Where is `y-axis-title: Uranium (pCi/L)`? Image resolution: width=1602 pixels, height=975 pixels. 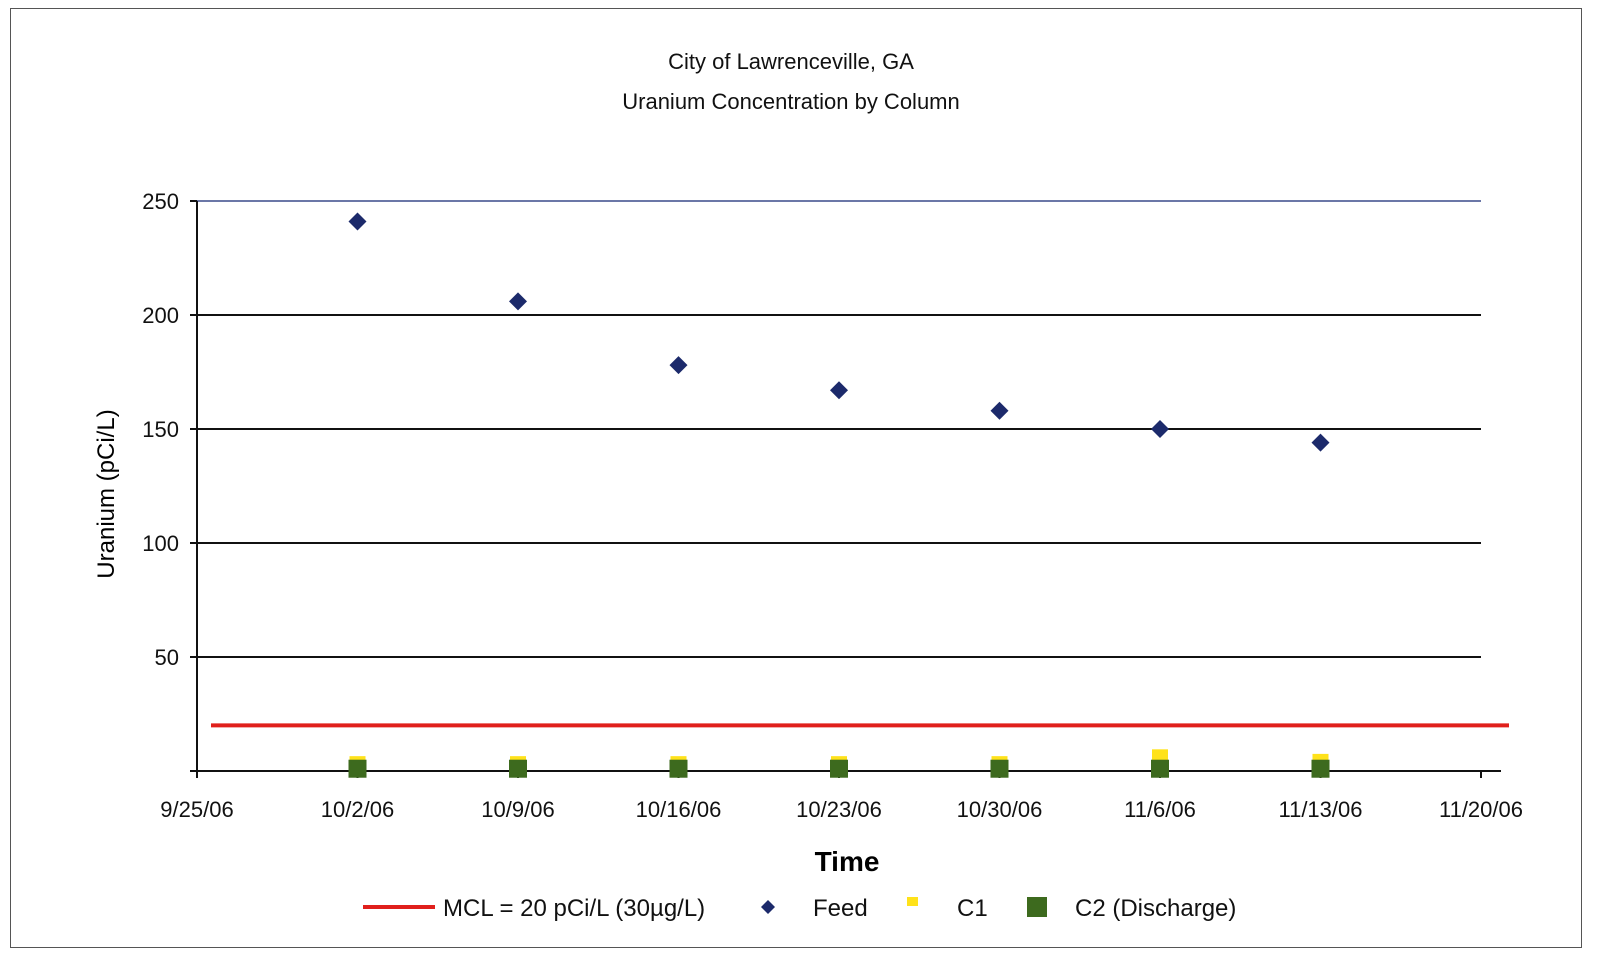
y-axis-title: Uranium (pCi/L) is located at coordinates (106, 493).